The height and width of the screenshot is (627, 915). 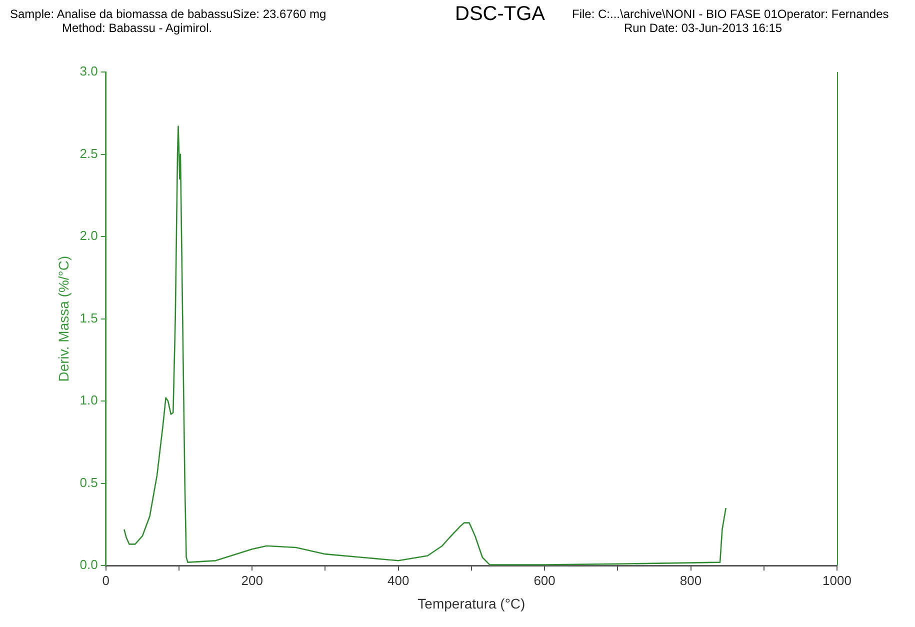 What do you see at coordinates (89, 236) in the screenshot?
I see `y-tick-label: 2.0` at bounding box center [89, 236].